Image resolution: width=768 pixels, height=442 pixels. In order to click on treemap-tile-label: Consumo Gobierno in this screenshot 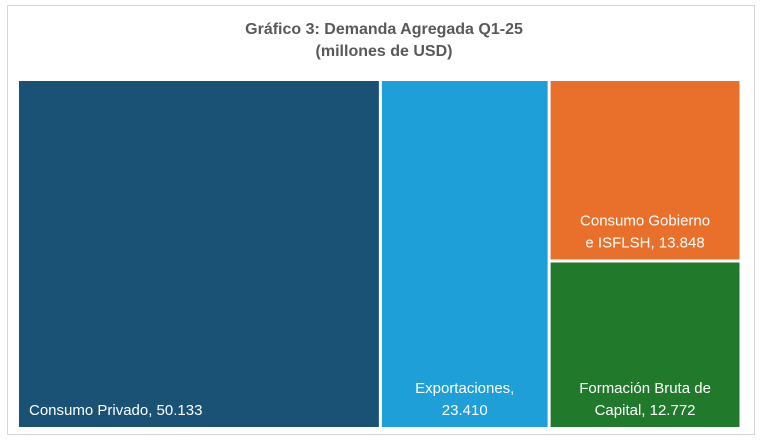, I will do `click(645, 220)`.